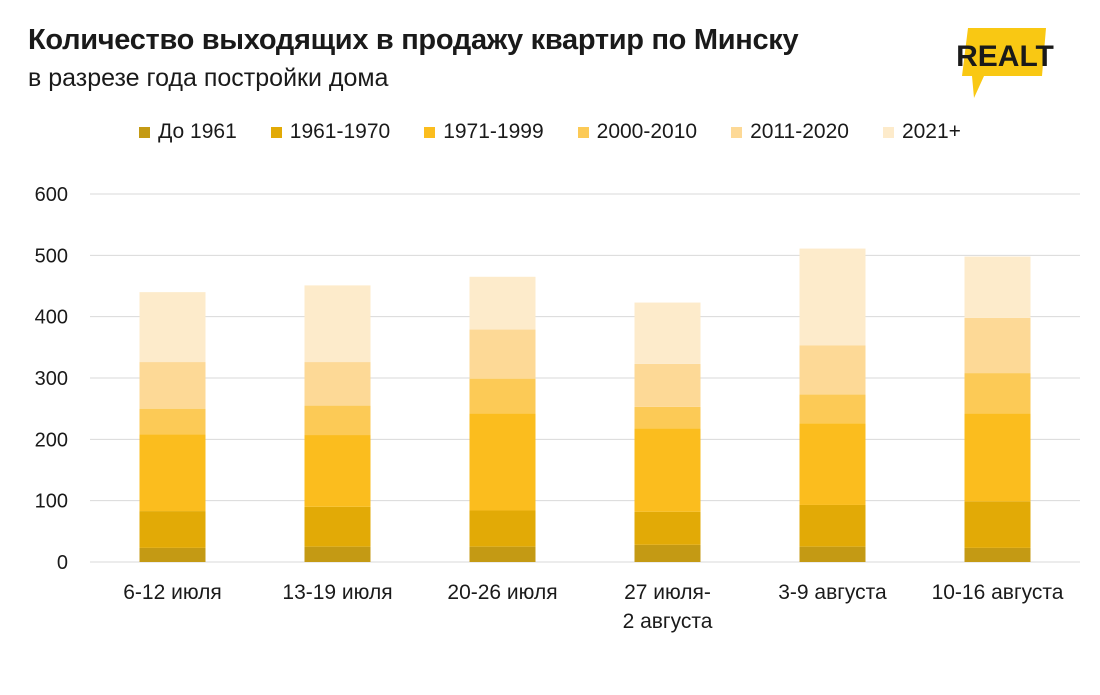 The height and width of the screenshot is (695, 1100). What do you see at coordinates (337, 592) in the screenshot?
I see `x-tick-label: 13-19 июля` at bounding box center [337, 592].